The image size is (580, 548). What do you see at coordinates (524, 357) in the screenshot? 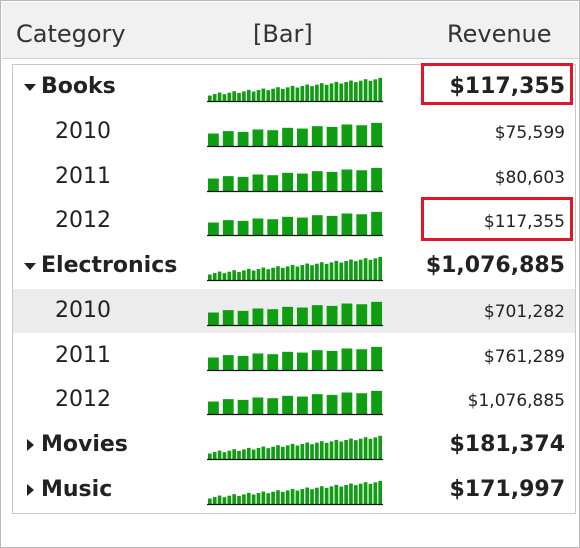
I see `revenue-value: $761,289` at bounding box center [524, 357].